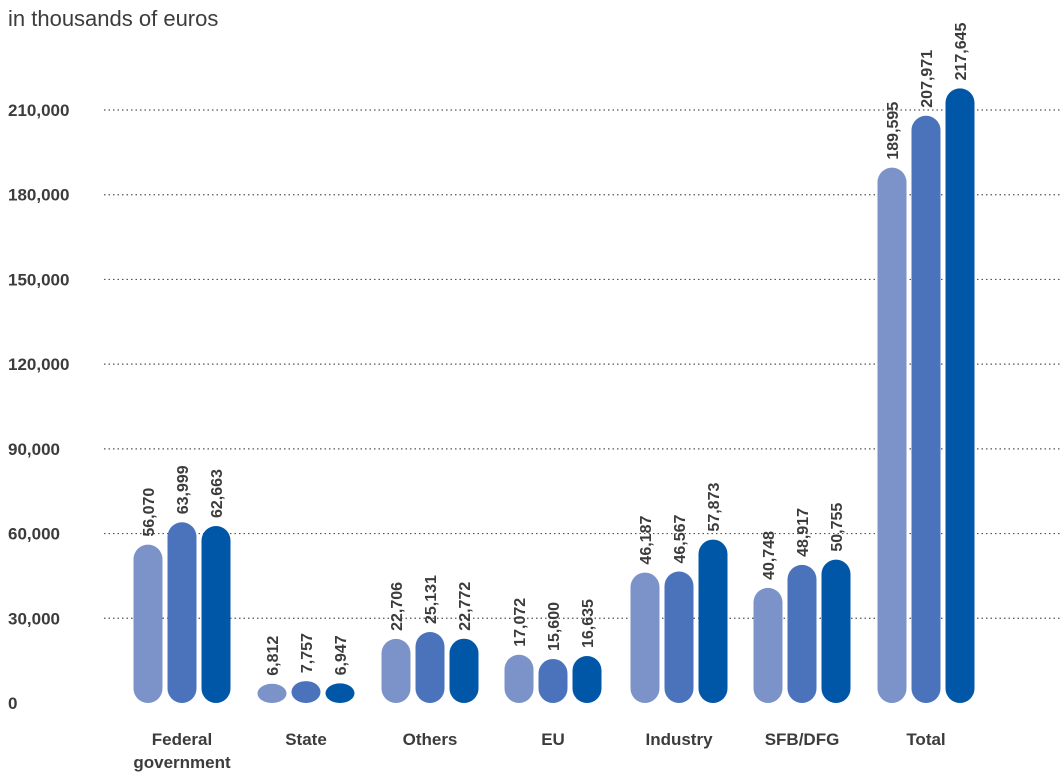  Describe the element at coordinates (12, 703) in the screenshot. I see `y-tick-label: 0` at that location.